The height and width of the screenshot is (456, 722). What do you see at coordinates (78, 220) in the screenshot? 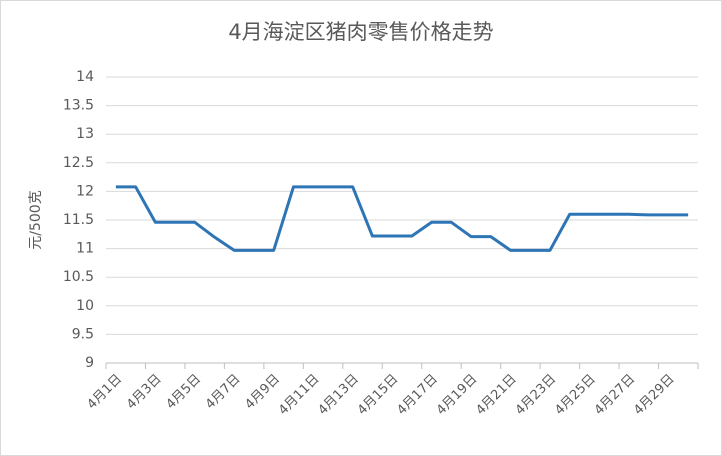
I see `y-tick-label: 11.5` at bounding box center [78, 220].